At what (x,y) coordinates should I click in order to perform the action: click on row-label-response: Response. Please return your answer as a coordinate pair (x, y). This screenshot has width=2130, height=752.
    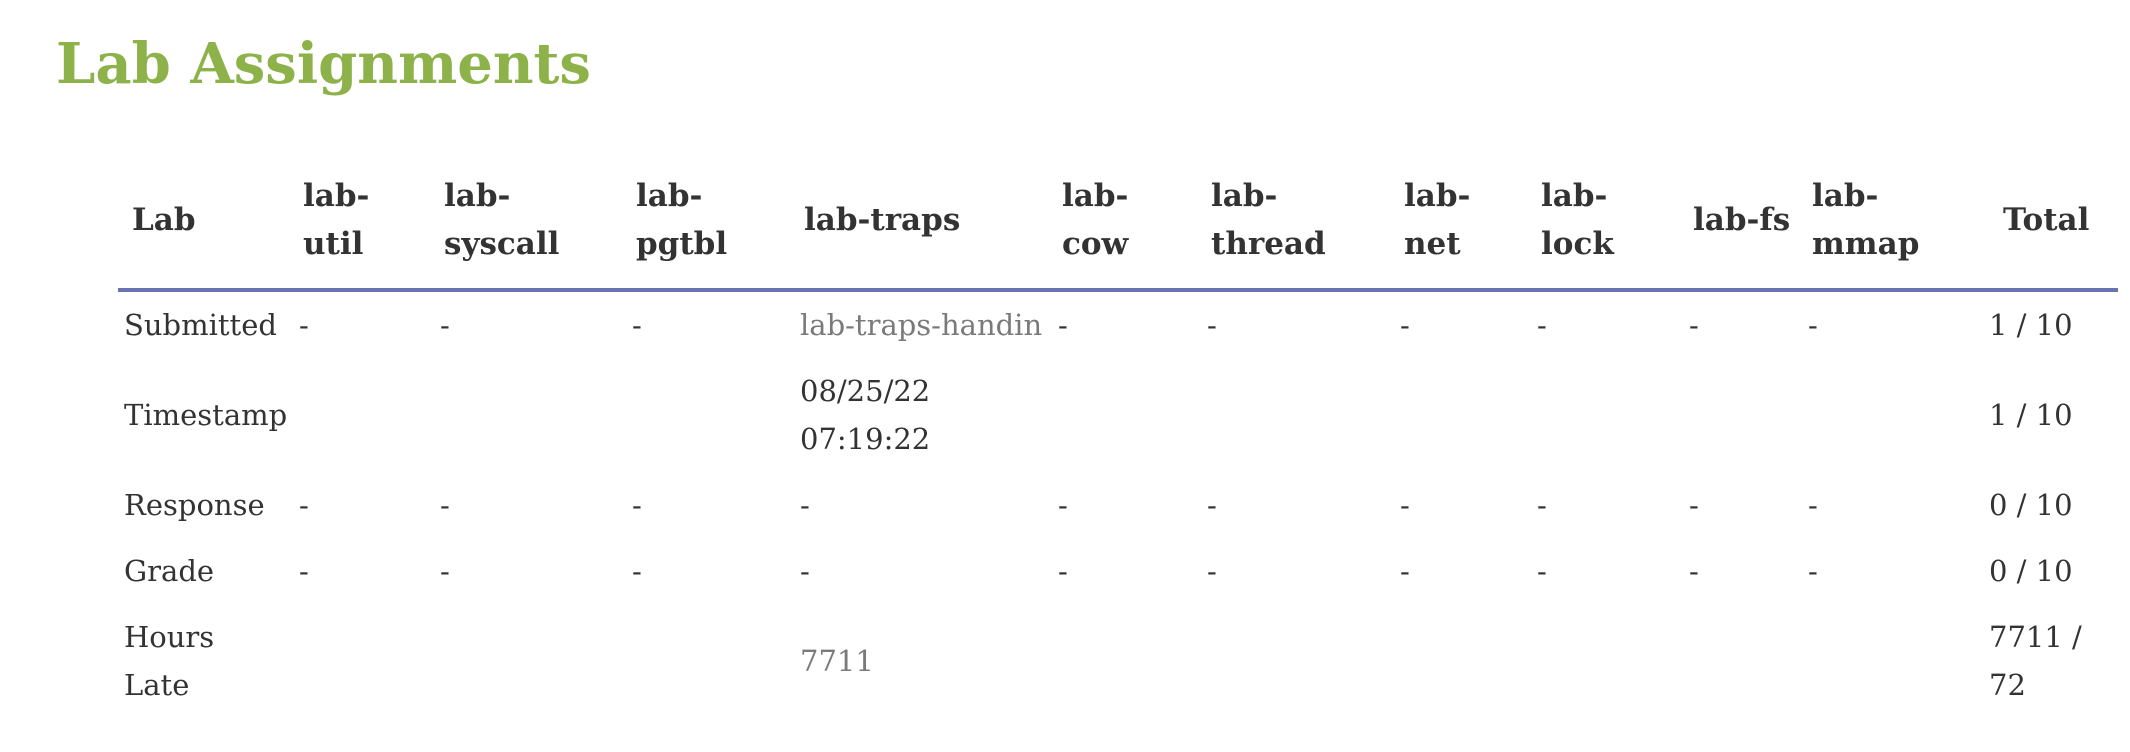
    Looking at the image, I should click on (194, 505).